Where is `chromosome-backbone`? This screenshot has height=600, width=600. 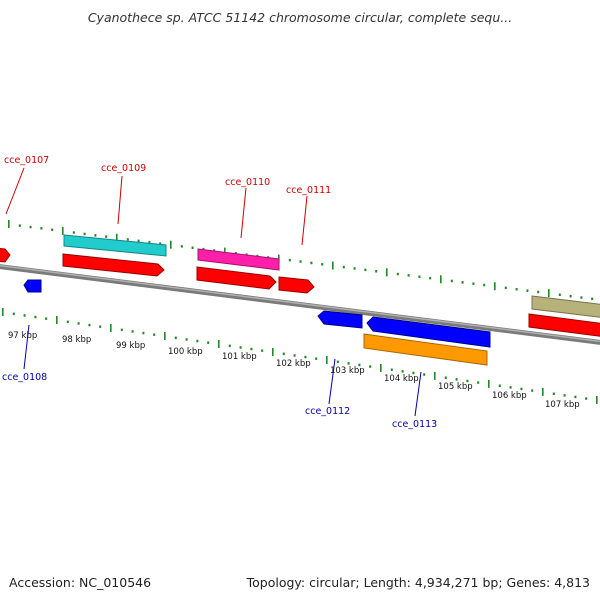
chromosome-backbone is located at coordinates (300, 304).